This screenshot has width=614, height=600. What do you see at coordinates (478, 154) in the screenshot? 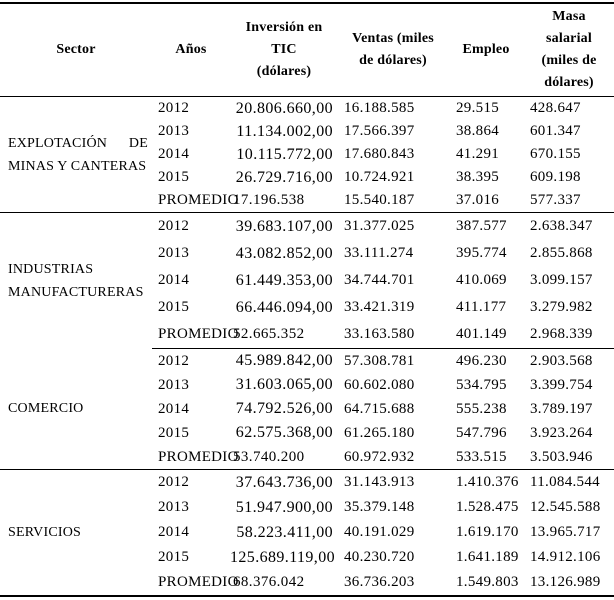
I see `empleo-cell: 41.291` at bounding box center [478, 154].